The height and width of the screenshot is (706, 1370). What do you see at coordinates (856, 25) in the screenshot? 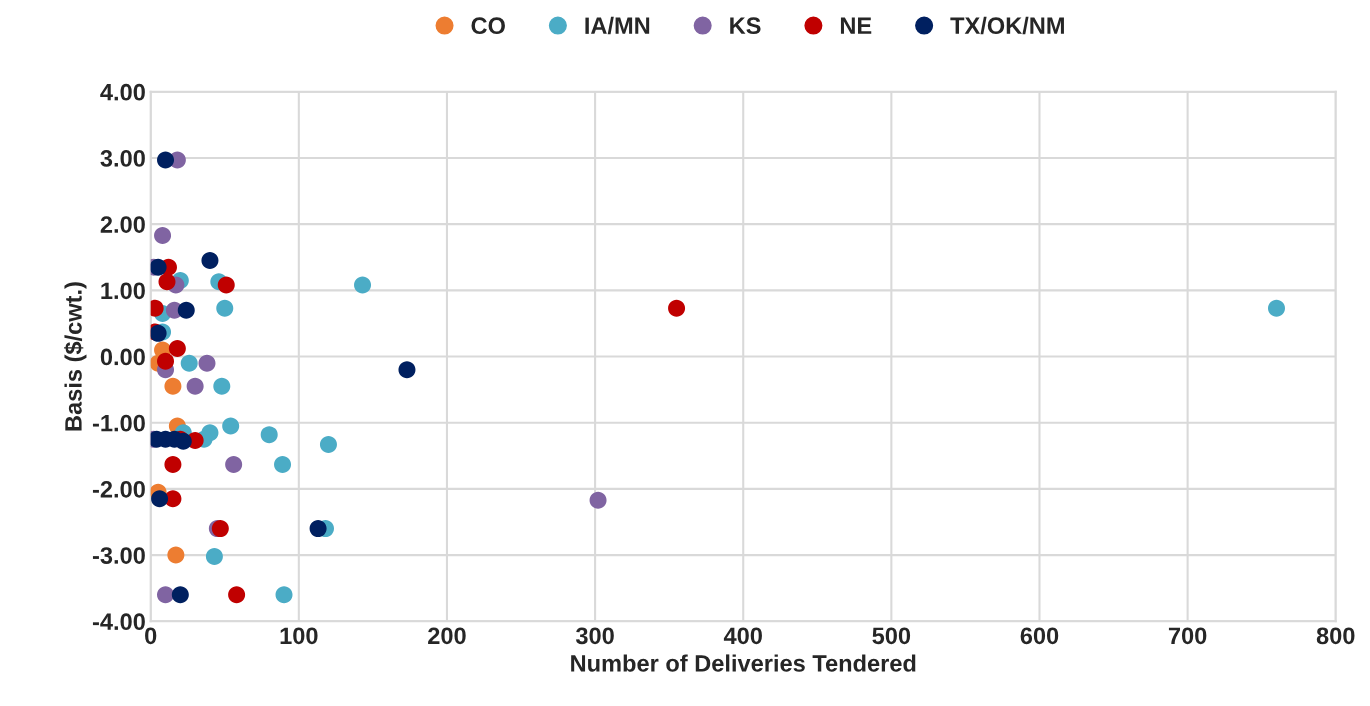
I see `legend-label: NE` at bounding box center [856, 25].